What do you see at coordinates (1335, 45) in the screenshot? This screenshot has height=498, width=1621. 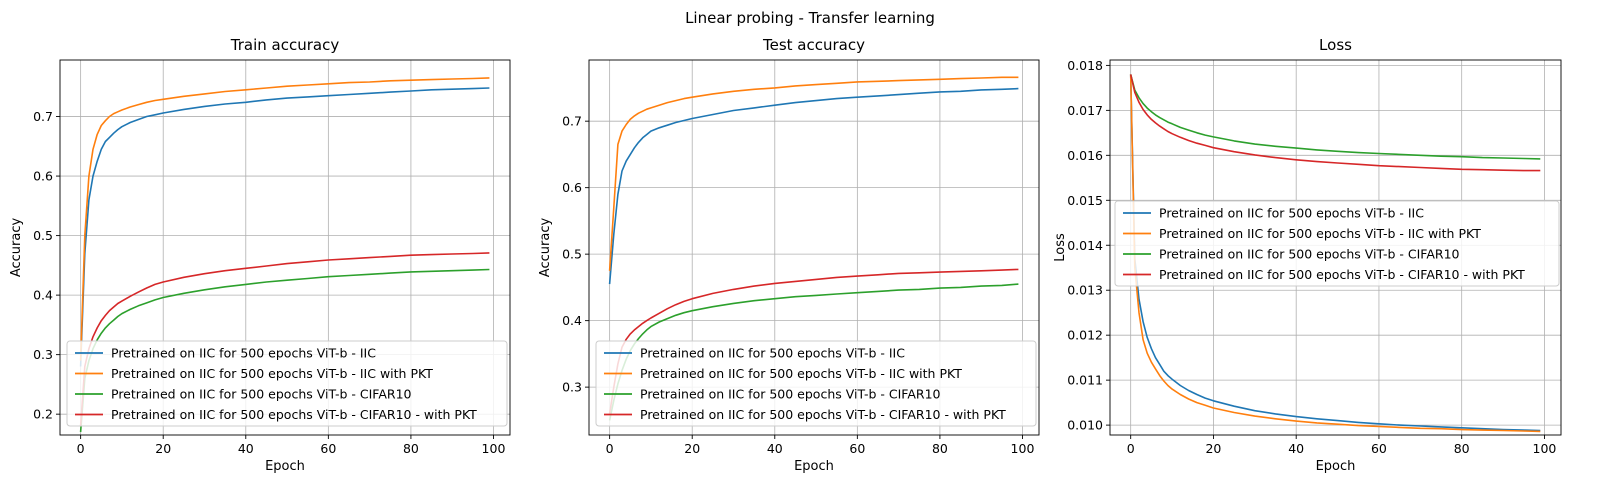 I see `panel-title: Loss` at bounding box center [1335, 45].